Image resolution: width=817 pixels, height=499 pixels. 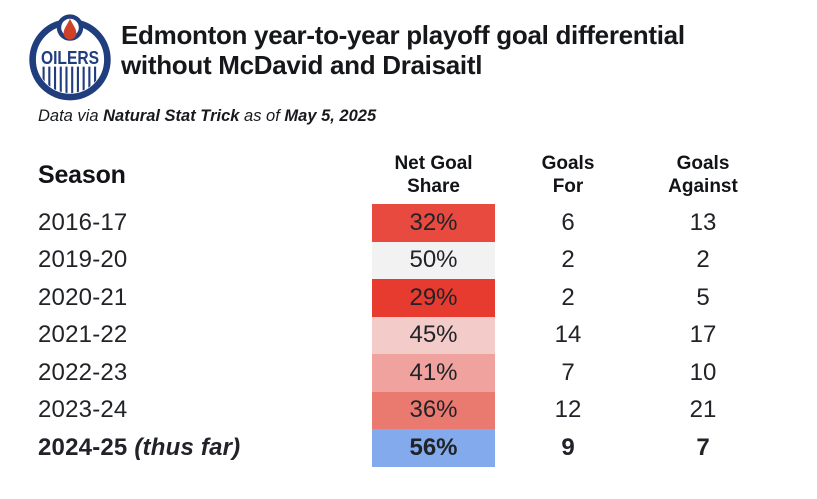 I want to click on logo-wordmark: OILERS, so click(x=70, y=57).